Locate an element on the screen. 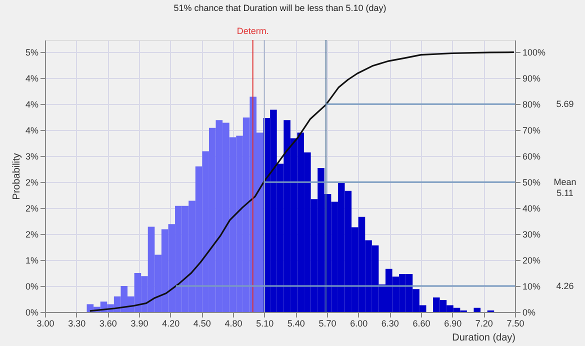 The image size is (585, 346). text: Mean 5.11 is located at coordinates (565, 187).